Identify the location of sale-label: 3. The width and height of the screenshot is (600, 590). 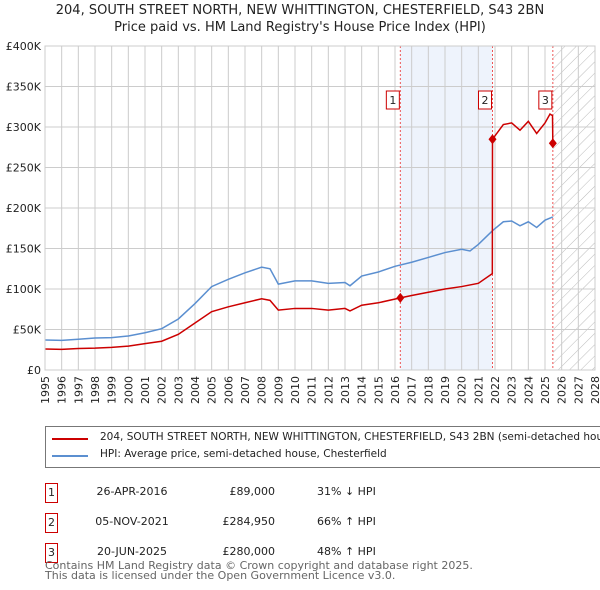
(545, 100).